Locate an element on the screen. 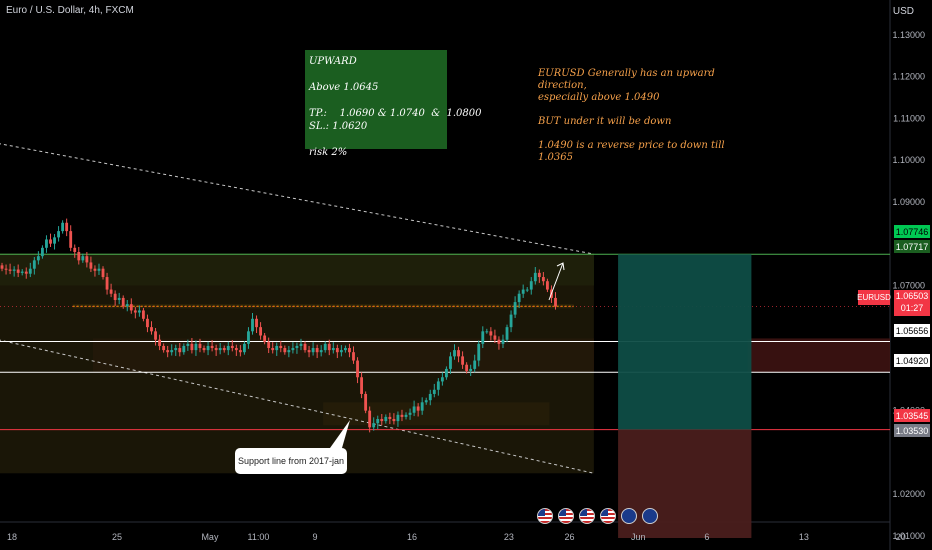  note-take-profit: TP.: 1.0690 & 1.0740 & 1.0800 is located at coordinates (395, 113).